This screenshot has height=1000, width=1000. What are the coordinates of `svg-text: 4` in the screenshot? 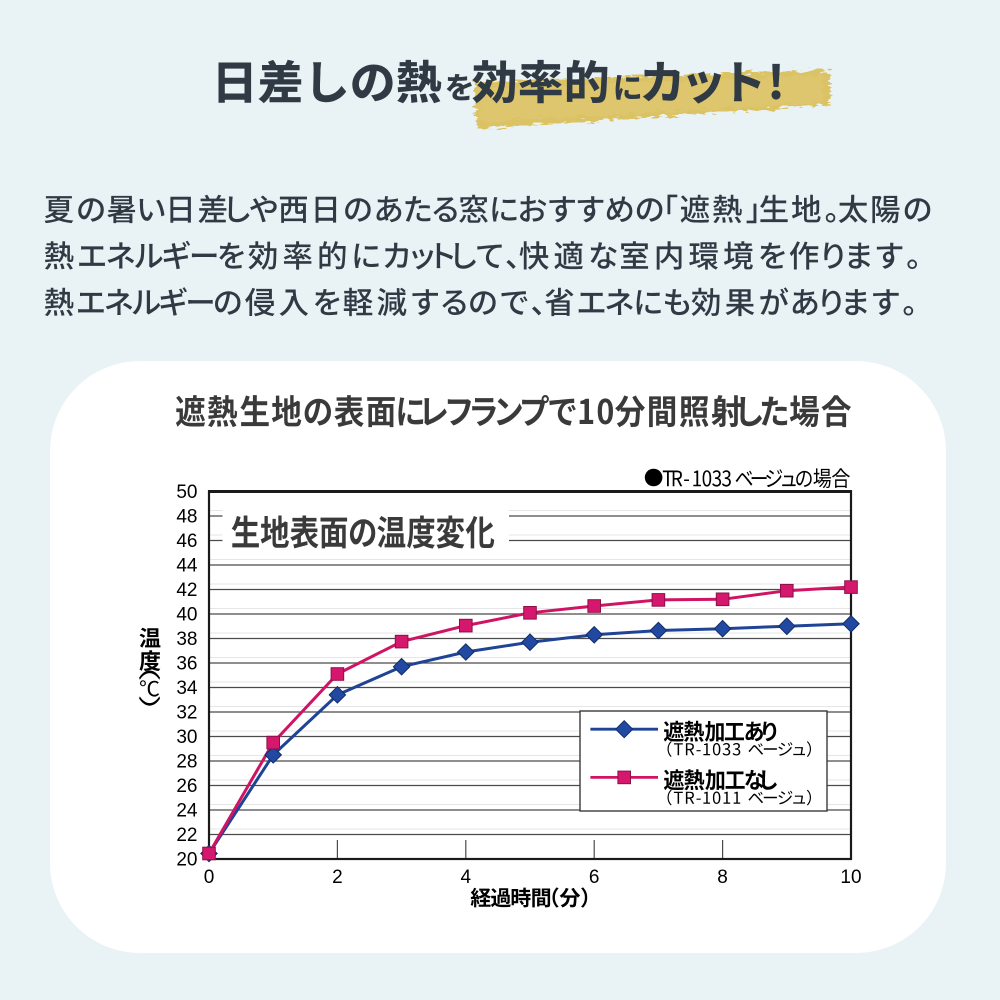 It's located at (466, 877).